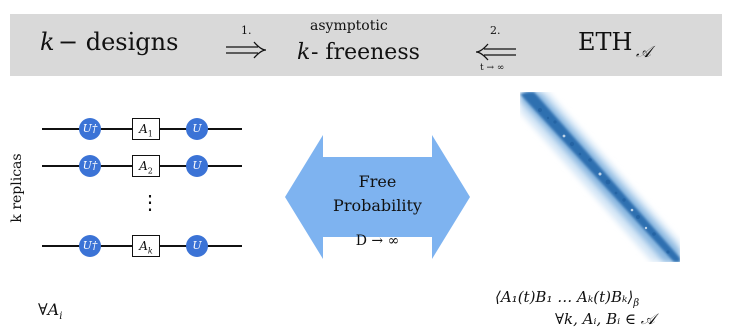 The image size is (735, 335). I want to click on u-gate-k: U, so click(197, 246).